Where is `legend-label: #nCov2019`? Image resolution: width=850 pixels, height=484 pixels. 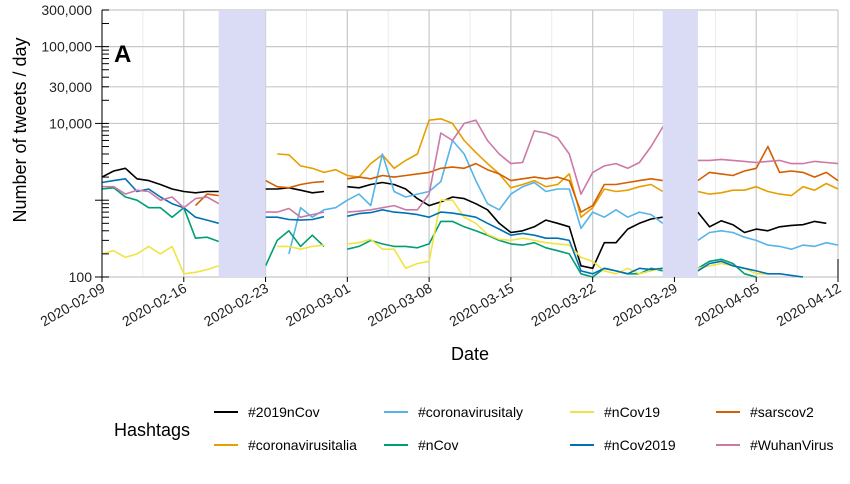
legend-label: #nCov2019 is located at coordinates (640, 445).